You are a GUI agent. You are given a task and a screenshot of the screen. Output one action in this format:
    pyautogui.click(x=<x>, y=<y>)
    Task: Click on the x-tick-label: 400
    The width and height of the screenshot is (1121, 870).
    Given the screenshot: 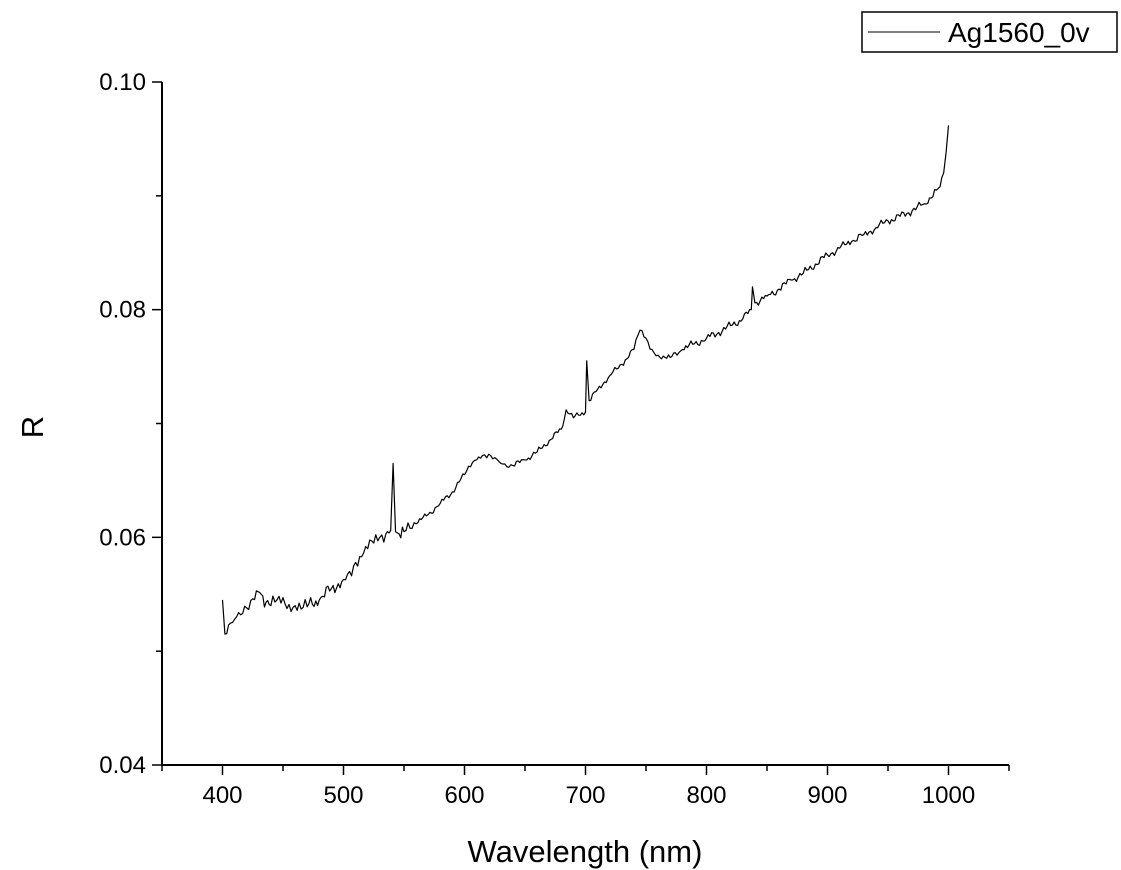 What is the action you would take?
    pyautogui.click(x=222, y=795)
    